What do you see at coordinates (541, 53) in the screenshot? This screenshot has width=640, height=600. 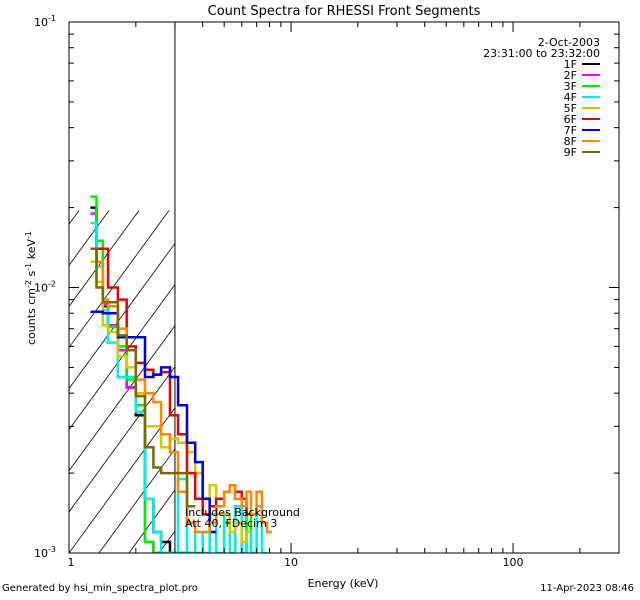 I see `time-range-label: 23:31:00 to 23:32:00` at bounding box center [541, 53].